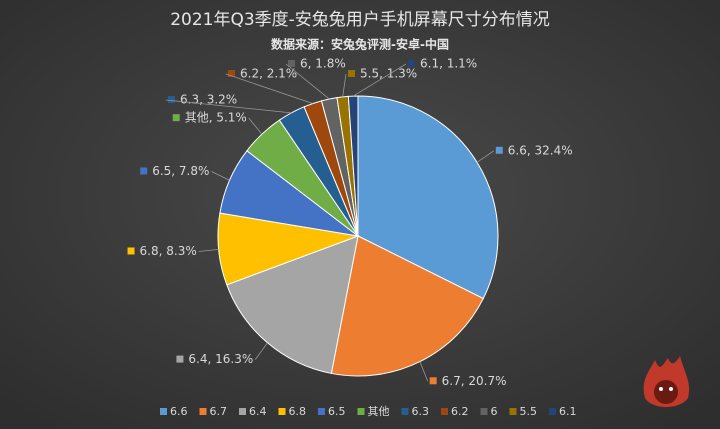 The height and width of the screenshot is (429, 720). I want to click on legend-label: 6, so click(494, 411).